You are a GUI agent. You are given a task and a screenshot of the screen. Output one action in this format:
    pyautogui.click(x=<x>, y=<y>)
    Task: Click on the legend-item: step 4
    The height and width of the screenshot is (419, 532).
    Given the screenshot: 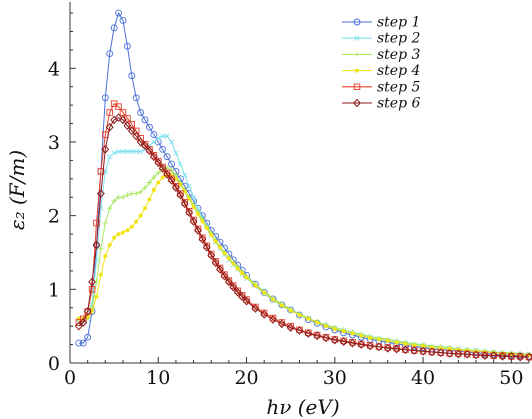 What is the action you would take?
    pyautogui.click(x=381, y=71)
    